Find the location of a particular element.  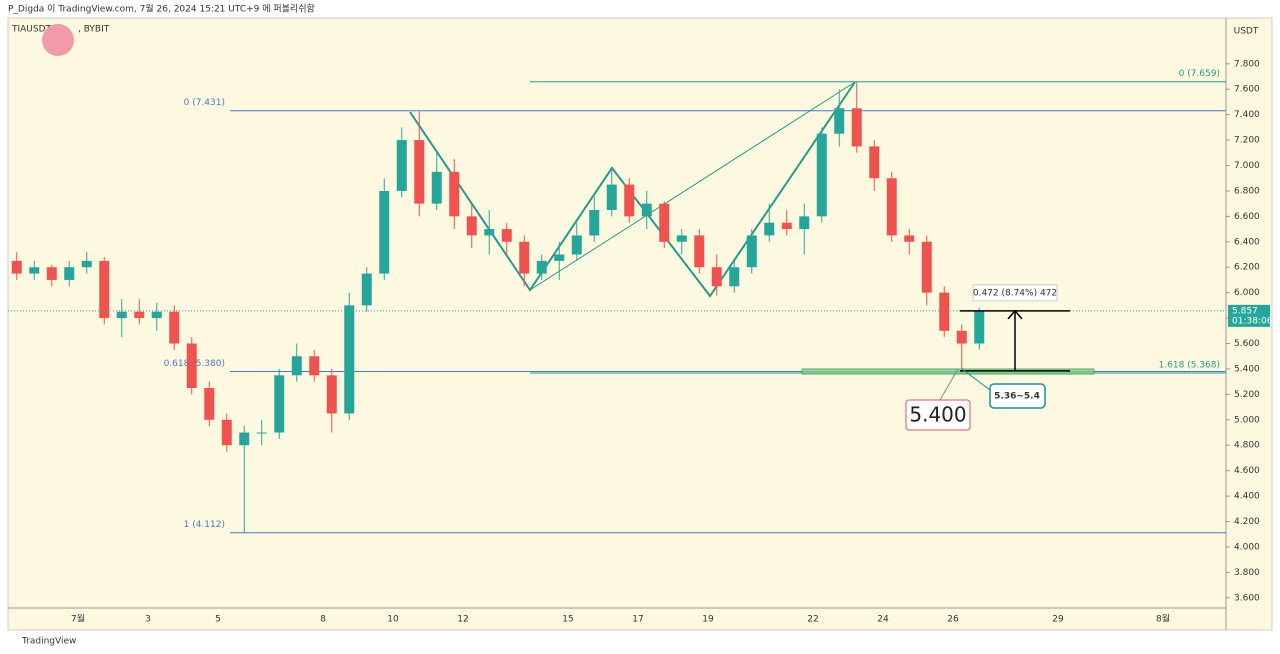

x-tick-label: 10 is located at coordinates (393, 620).